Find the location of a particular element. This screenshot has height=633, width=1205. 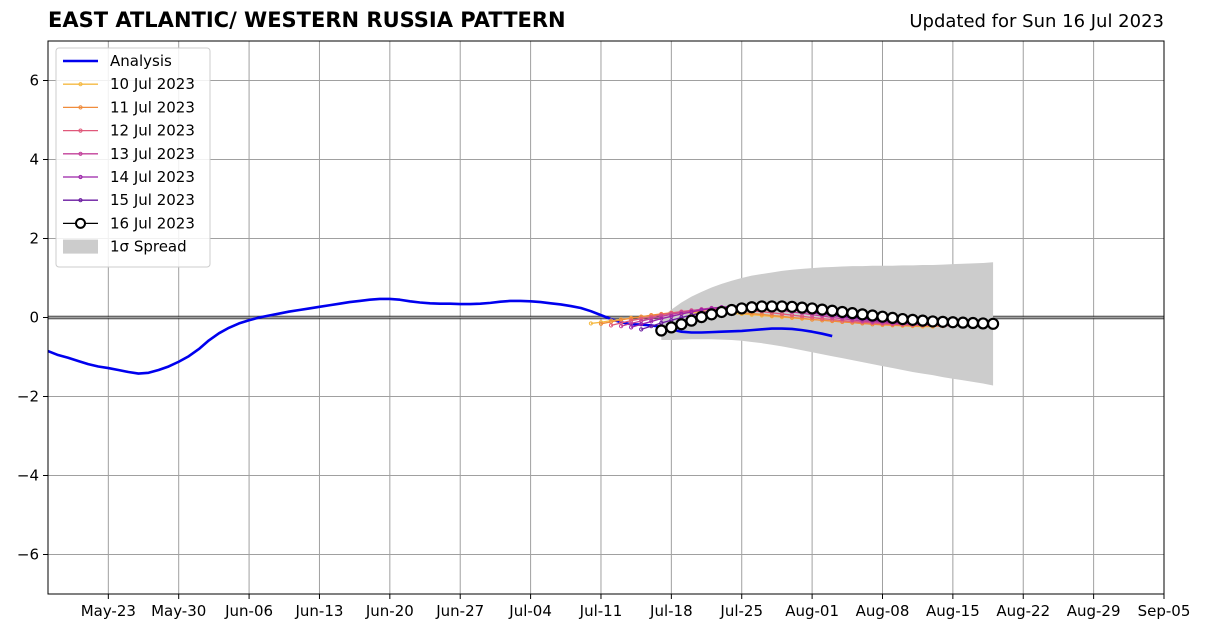

x-tick-label: Jul-11 is located at coordinates (601, 611).